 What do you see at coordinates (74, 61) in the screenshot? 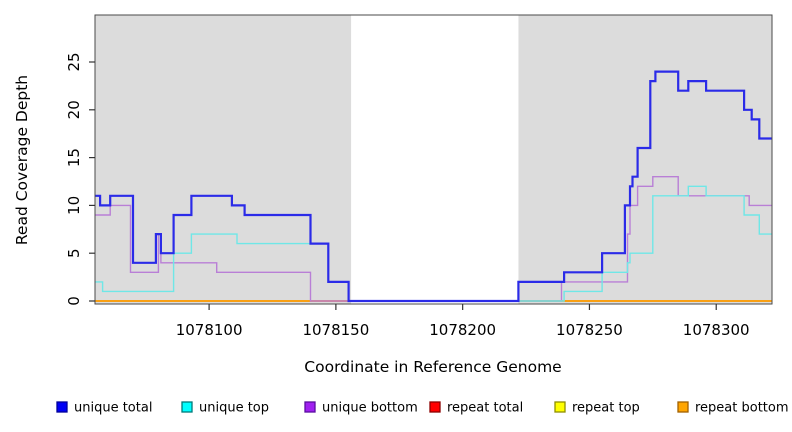
I see `y-tick-label: 25` at bounding box center [74, 61].